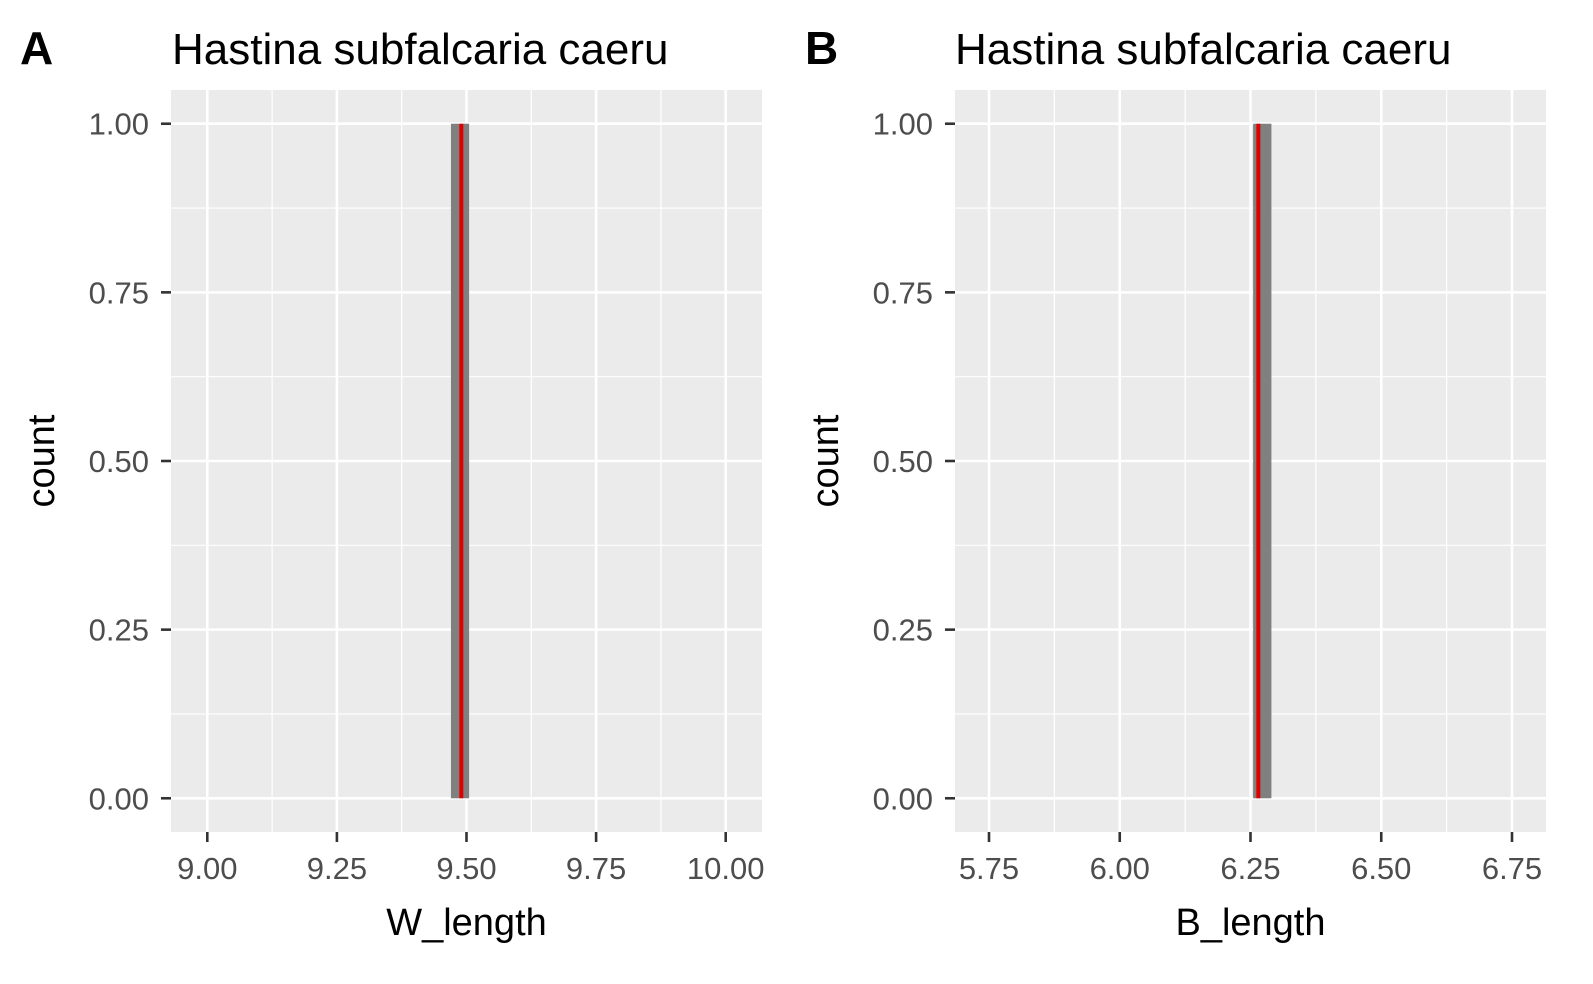 The width and height of the screenshot is (1593, 984). Describe the element at coordinates (337, 868) in the screenshot. I see `x-tick-label: 9.25` at that location.